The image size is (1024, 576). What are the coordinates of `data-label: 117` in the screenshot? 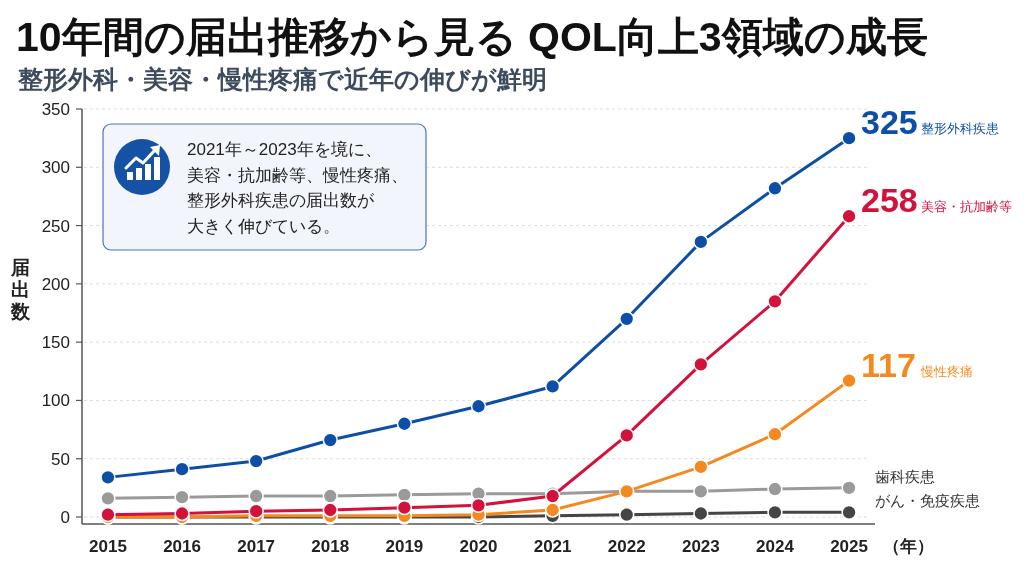 It's located at (888, 364).